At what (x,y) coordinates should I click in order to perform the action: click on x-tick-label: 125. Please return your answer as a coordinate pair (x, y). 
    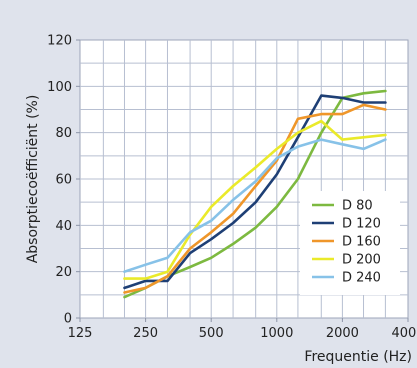
    Looking at the image, I should click on (80, 333).